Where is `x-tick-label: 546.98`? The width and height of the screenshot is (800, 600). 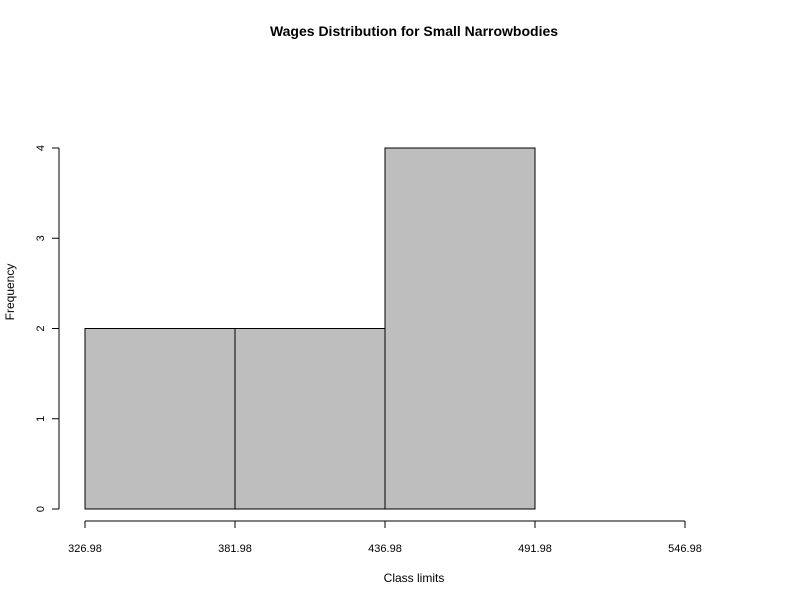 x-tick-label: 546.98 is located at coordinates (685, 549).